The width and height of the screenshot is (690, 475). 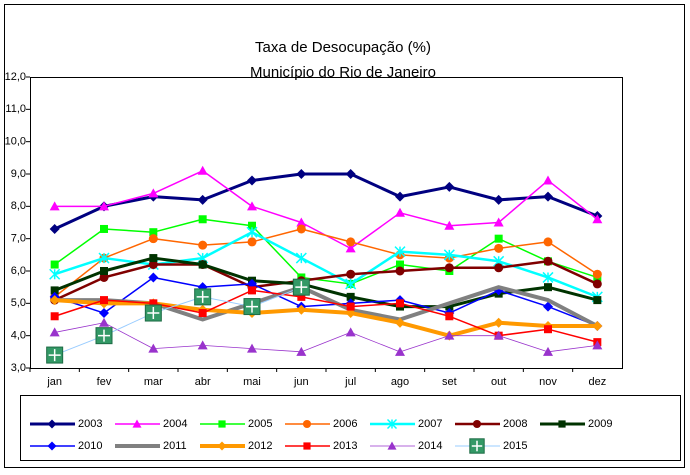 What do you see at coordinates (18, 336) in the screenshot?
I see `y-tick-label: 4,0` at bounding box center [18, 336].